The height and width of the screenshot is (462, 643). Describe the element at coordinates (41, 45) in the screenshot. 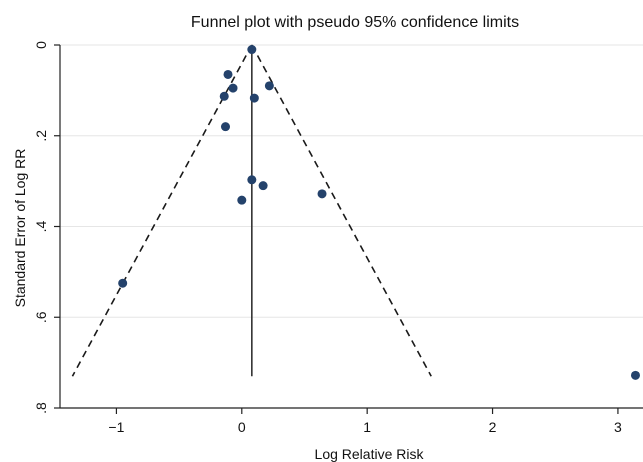

I see `y-tick-label: 0` at that location.